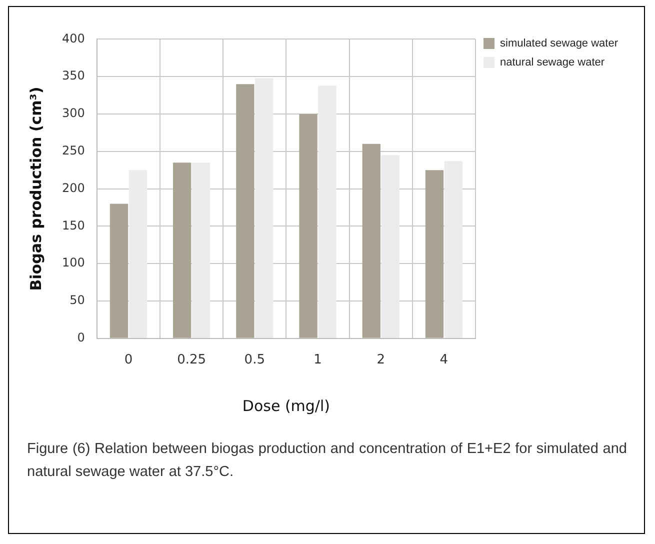 The height and width of the screenshot is (544, 655). Describe the element at coordinates (77, 300) in the screenshot. I see `y-tick-label: 50` at that location.